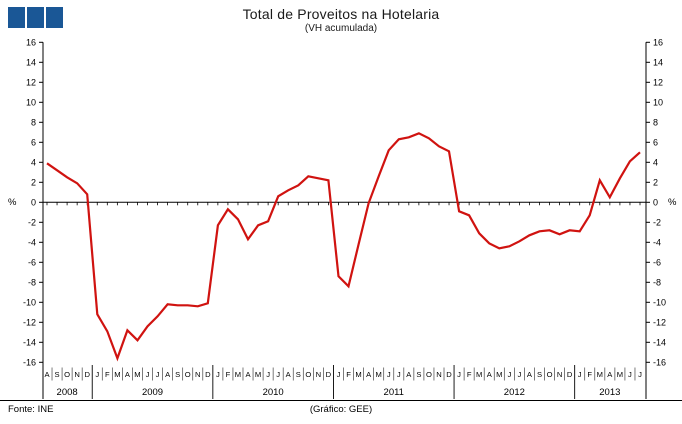 This screenshot has height=424, width=682. What do you see at coordinates (273, 392) in the screenshot?
I see `svg-text: 2010` at bounding box center [273, 392].